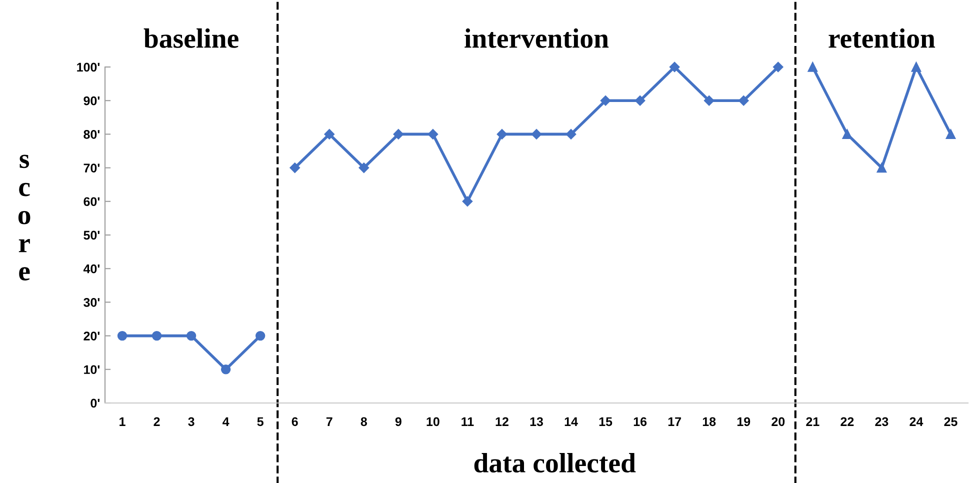  What do you see at coordinates (295, 421) in the screenshot?
I see `x-tick-label: 6` at bounding box center [295, 421].